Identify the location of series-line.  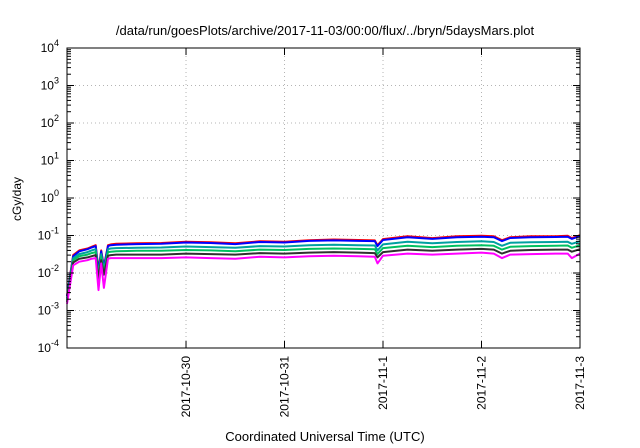
(323, 278).